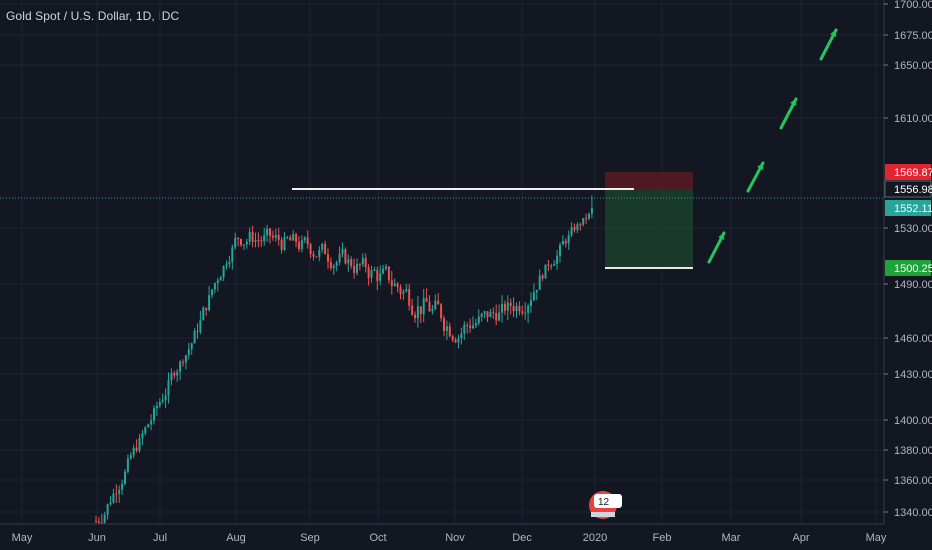 This screenshot has width=932, height=550. Describe the element at coordinates (913, 173) in the screenshot. I see `price-tag-label: 1569.87` at that location.